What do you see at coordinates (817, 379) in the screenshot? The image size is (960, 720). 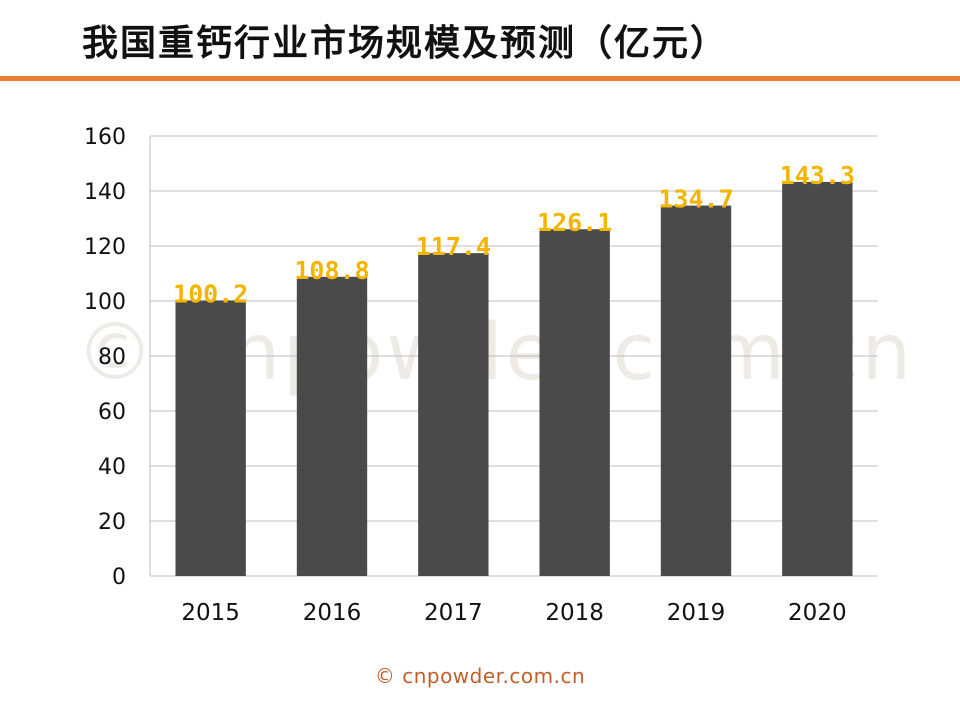 I see `bar-2020` at bounding box center [817, 379].